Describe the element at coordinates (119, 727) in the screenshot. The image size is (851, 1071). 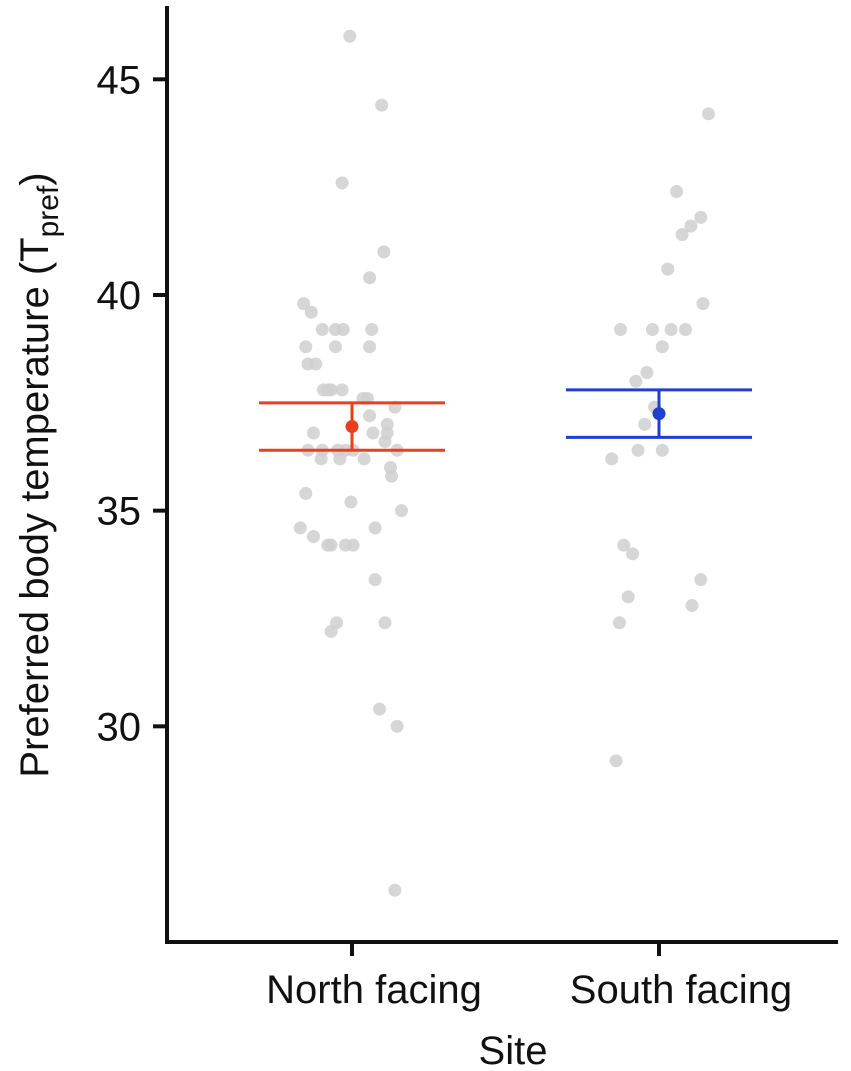
I see `y-tick-label: 30` at that location.